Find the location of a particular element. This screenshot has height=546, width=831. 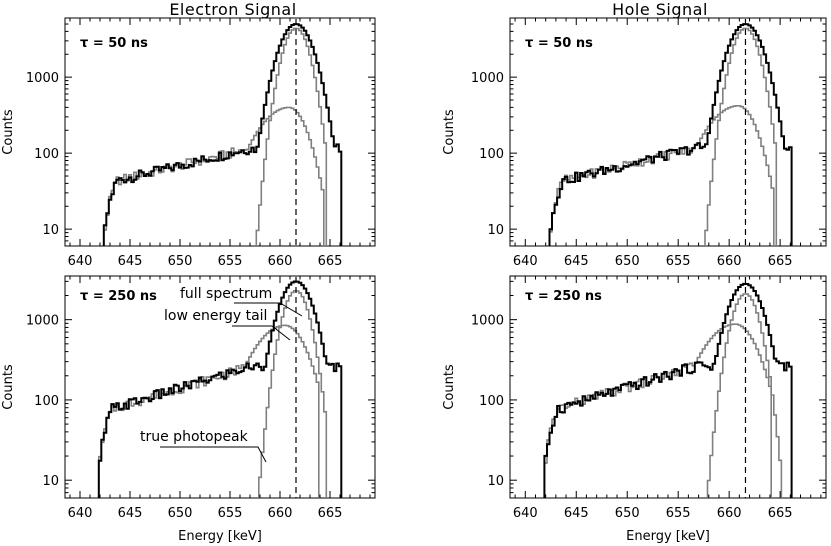

label-low-energy-tail: low energy tail is located at coordinates (215, 316).